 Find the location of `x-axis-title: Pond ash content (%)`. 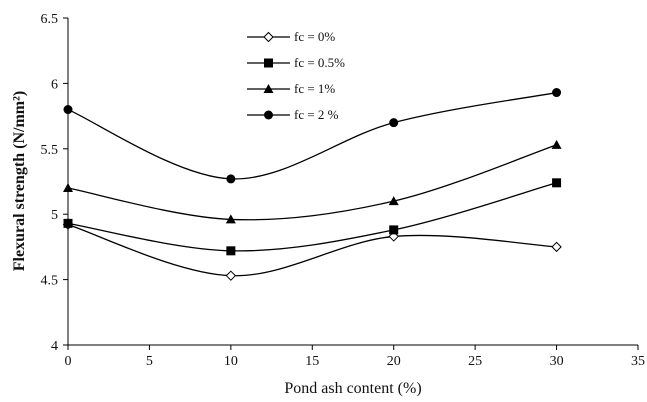

x-axis-title: Pond ash content (%) is located at coordinates (352, 388).